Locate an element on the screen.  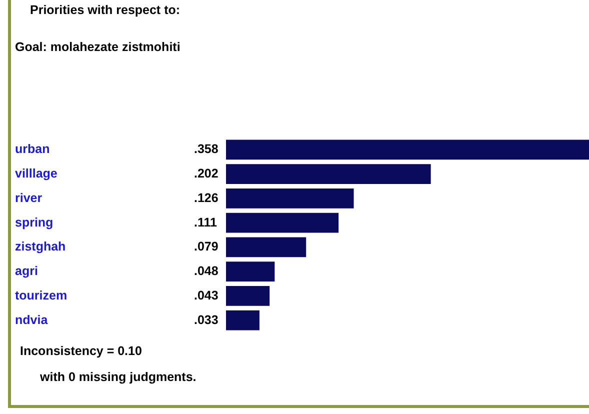
data-label: .202 is located at coordinates (206, 173).